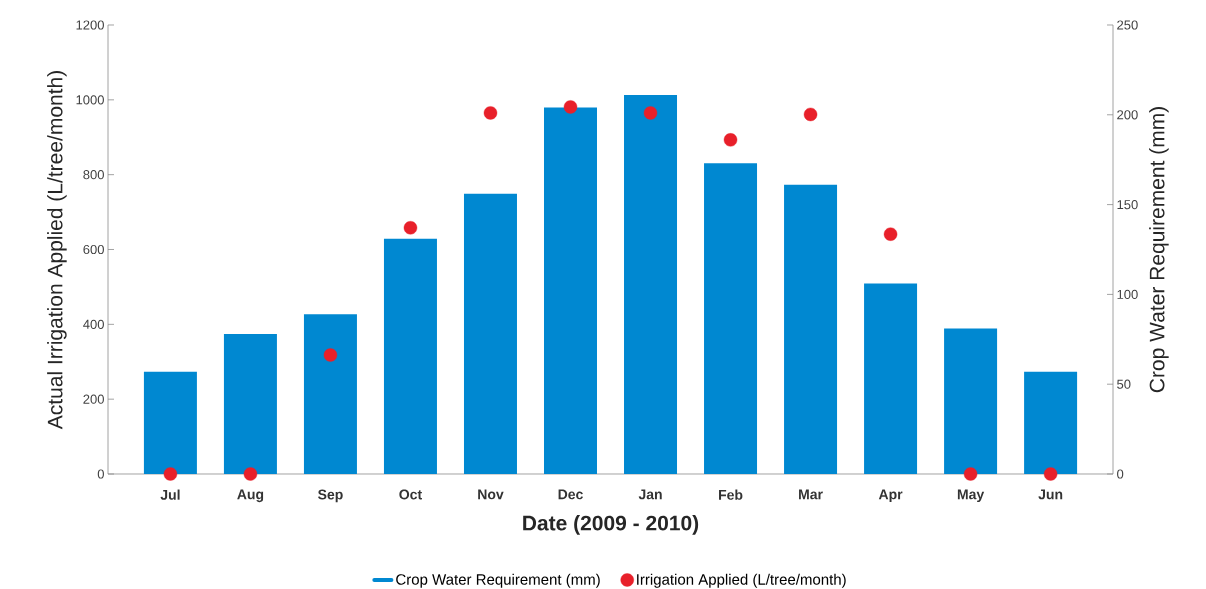  What do you see at coordinates (1127, 294) in the screenshot?
I see `y2-tick-label: 100` at bounding box center [1127, 294].